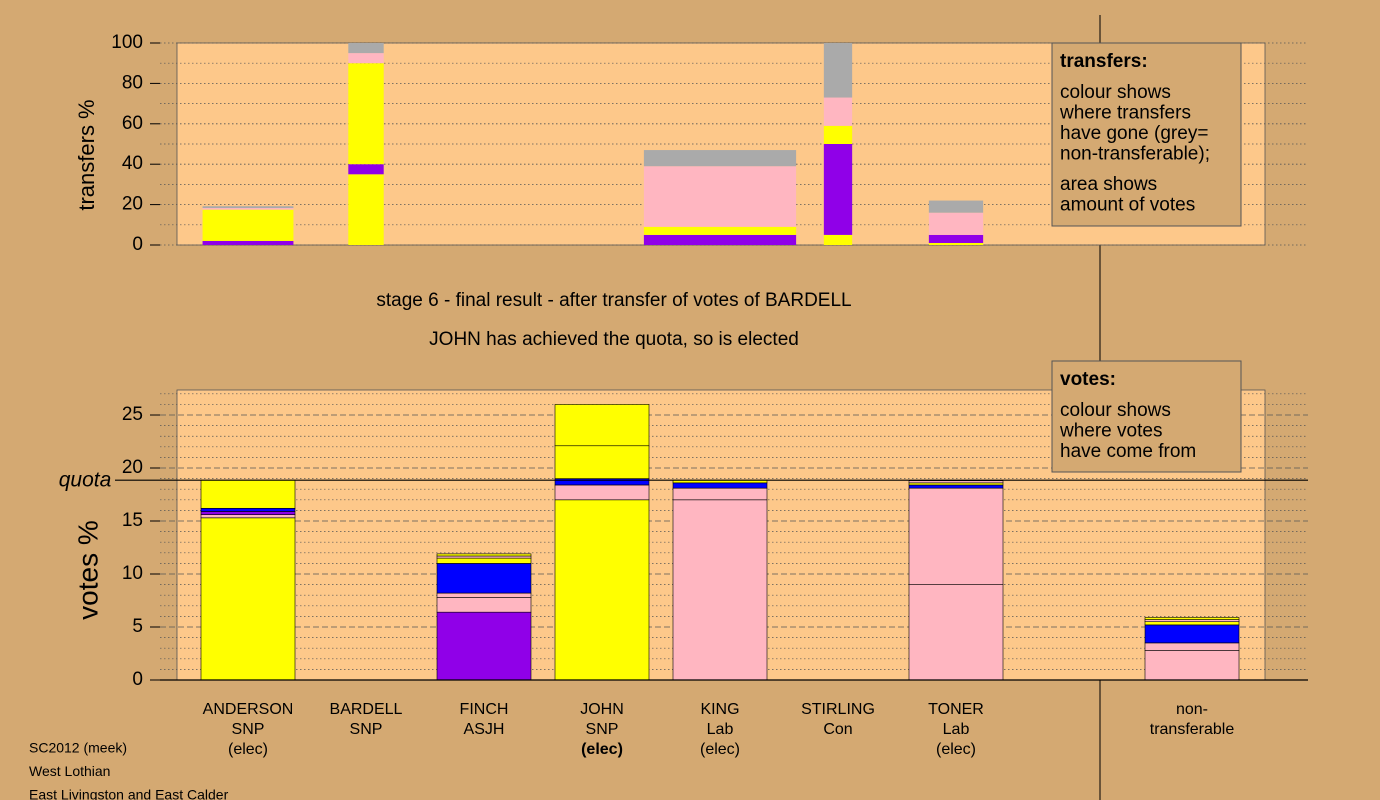 This screenshot has height=800, width=1380. What do you see at coordinates (838, 709) in the screenshot?
I see `x-tick-label: STIRLING` at bounding box center [838, 709].